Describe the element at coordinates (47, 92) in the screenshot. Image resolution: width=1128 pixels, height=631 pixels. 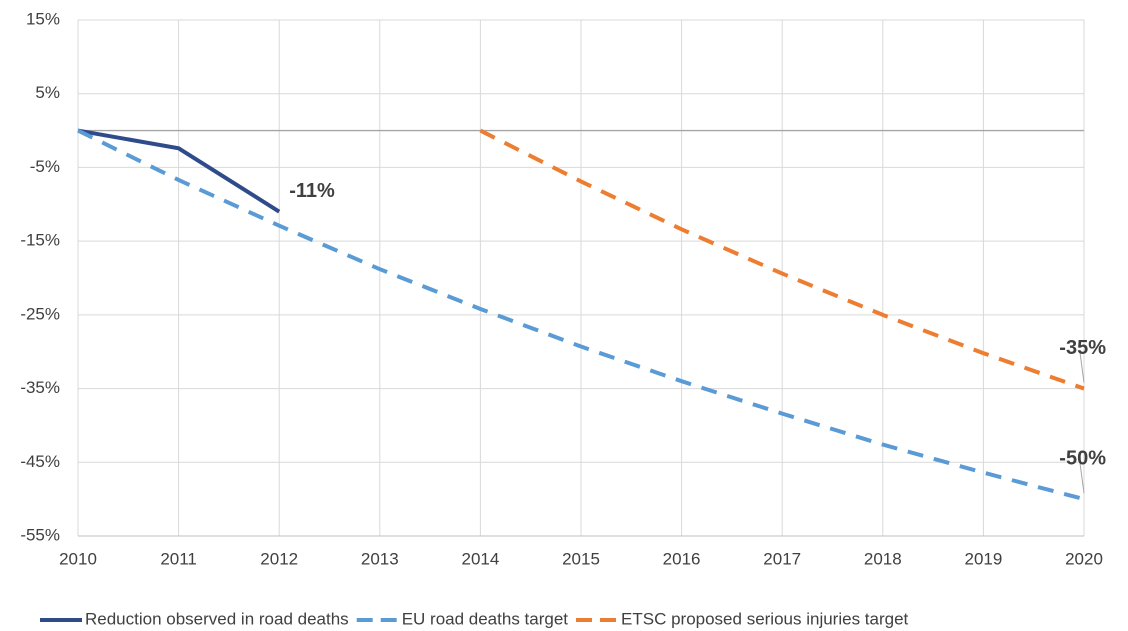
I see `y-tick-label: 5%` at that location.